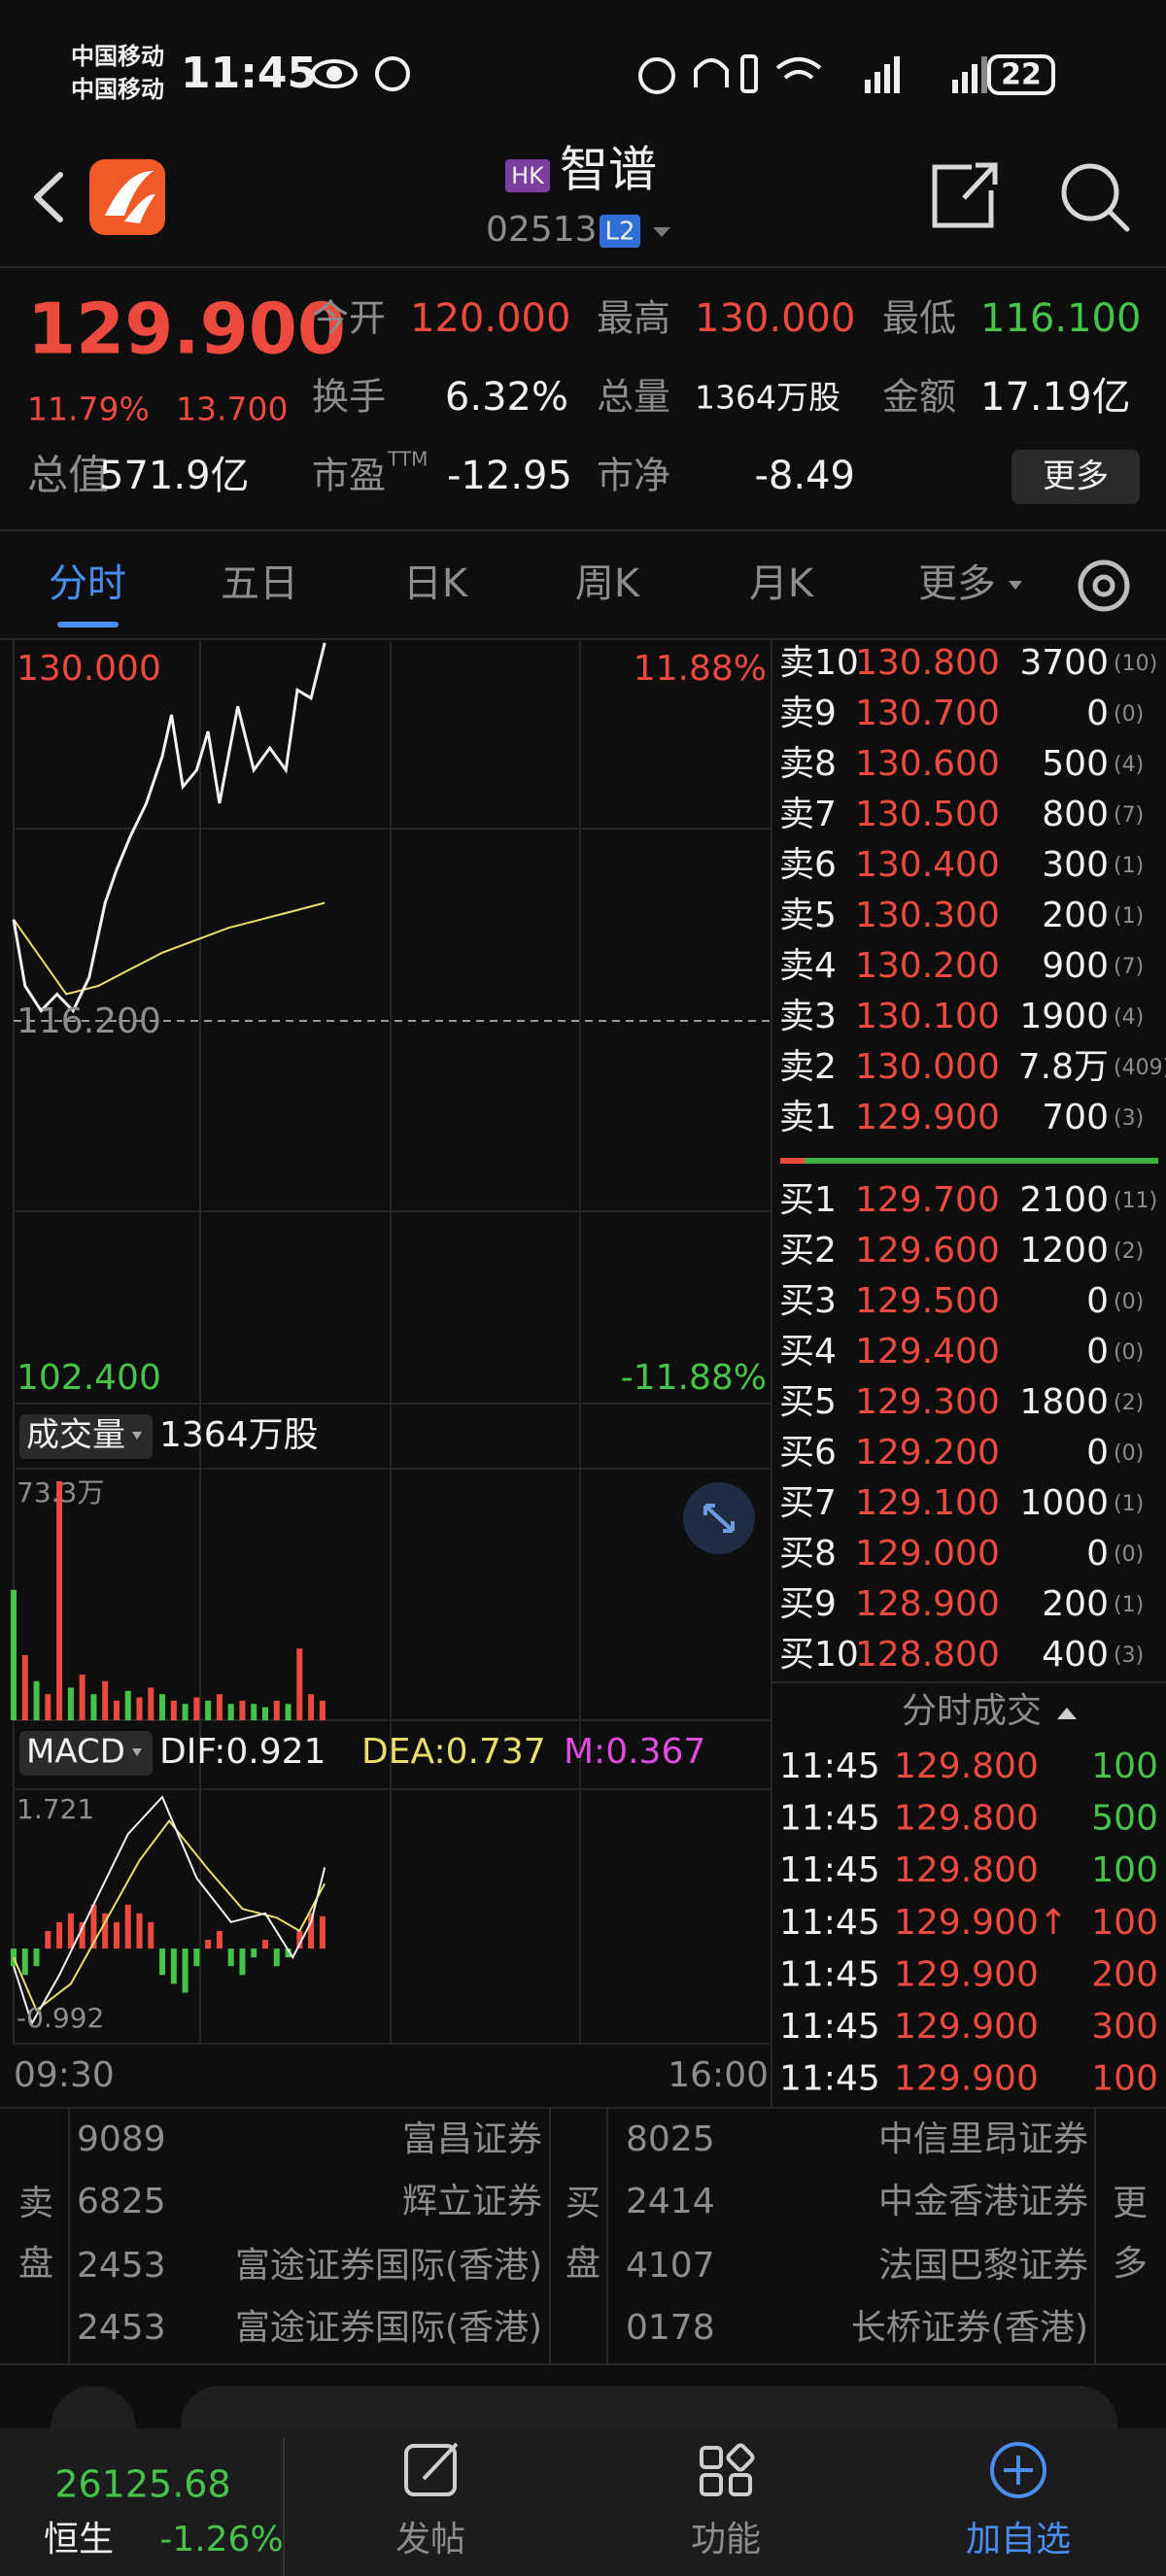 The width and height of the screenshot is (1166, 2576). What do you see at coordinates (221, 2539) in the screenshot?
I see `index-change: -1.26%` at bounding box center [221, 2539].